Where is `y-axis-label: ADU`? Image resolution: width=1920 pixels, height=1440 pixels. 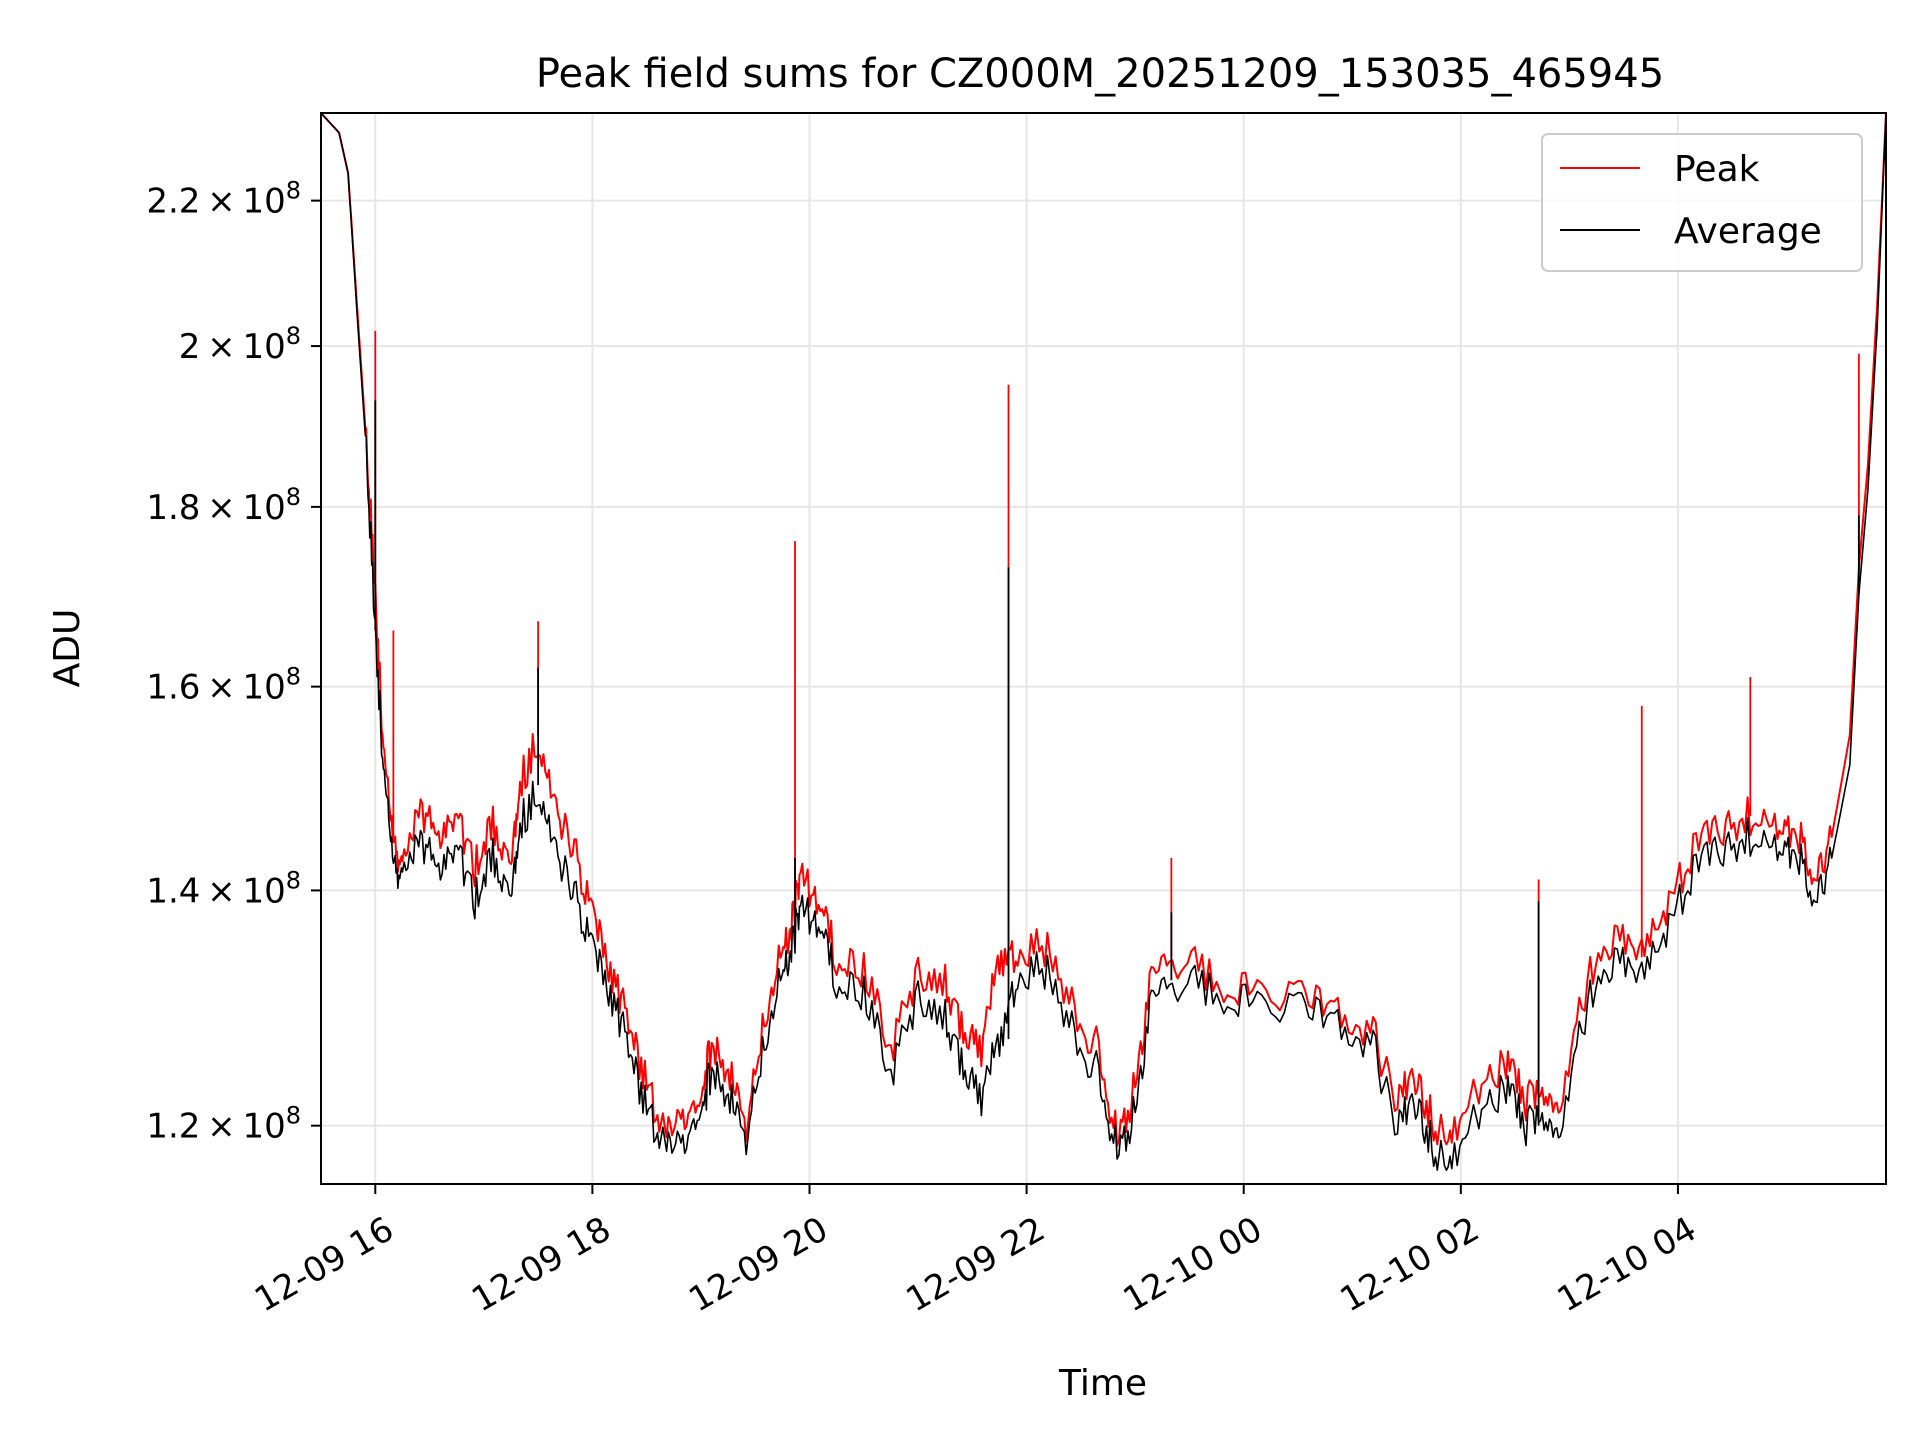
y-axis-label: ADU is located at coordinates (67, 648).